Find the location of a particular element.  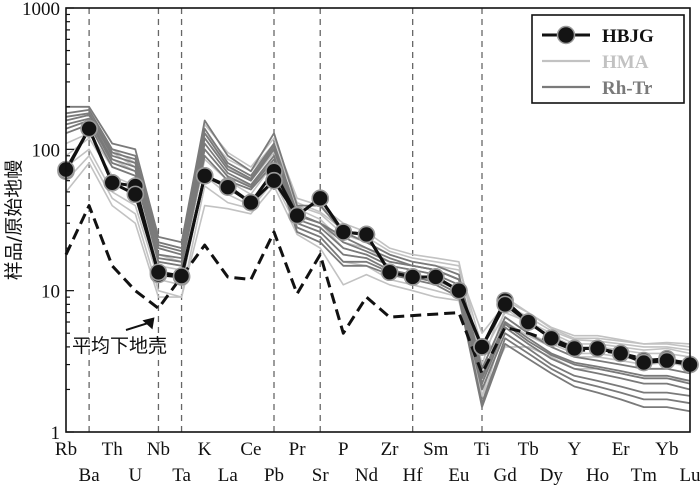

x-tick-label-eu: Eu is located at coordinates (459, 475).